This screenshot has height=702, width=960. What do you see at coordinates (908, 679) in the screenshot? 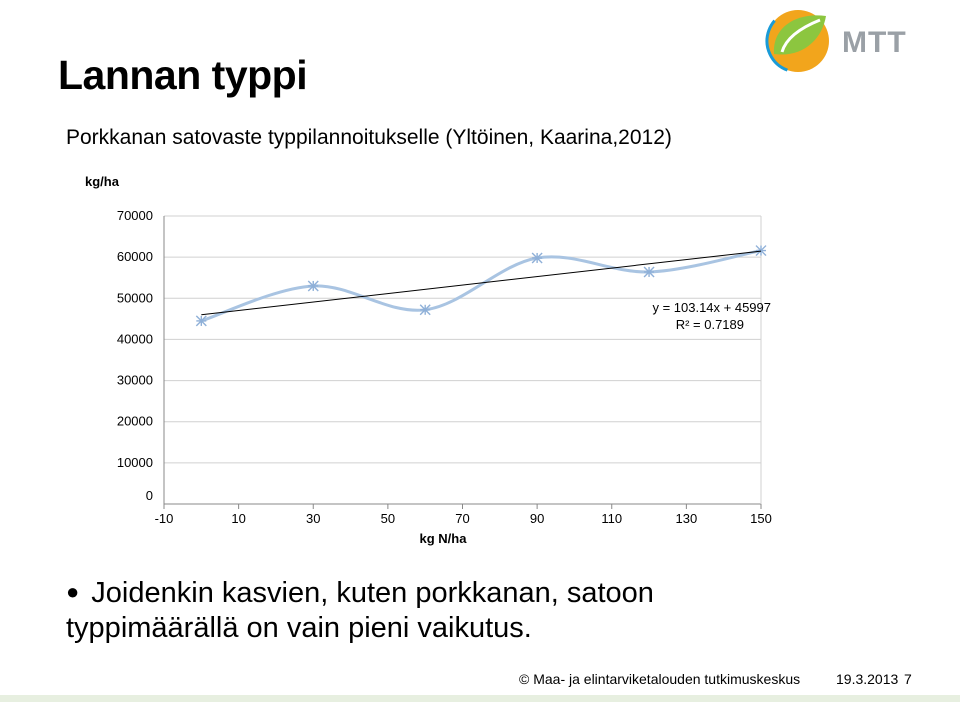
I see `footer-page-number: 7` at bounding box center [908, 679].